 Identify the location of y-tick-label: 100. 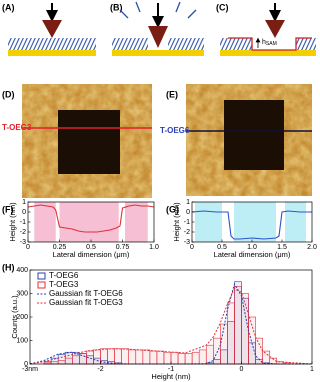
(22, 340).